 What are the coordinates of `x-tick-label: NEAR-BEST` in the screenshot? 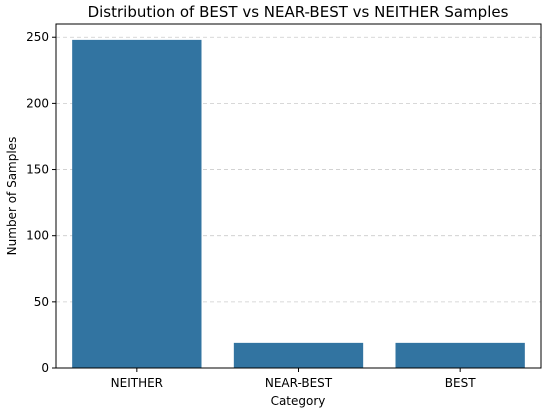 It's located at (299, 383).